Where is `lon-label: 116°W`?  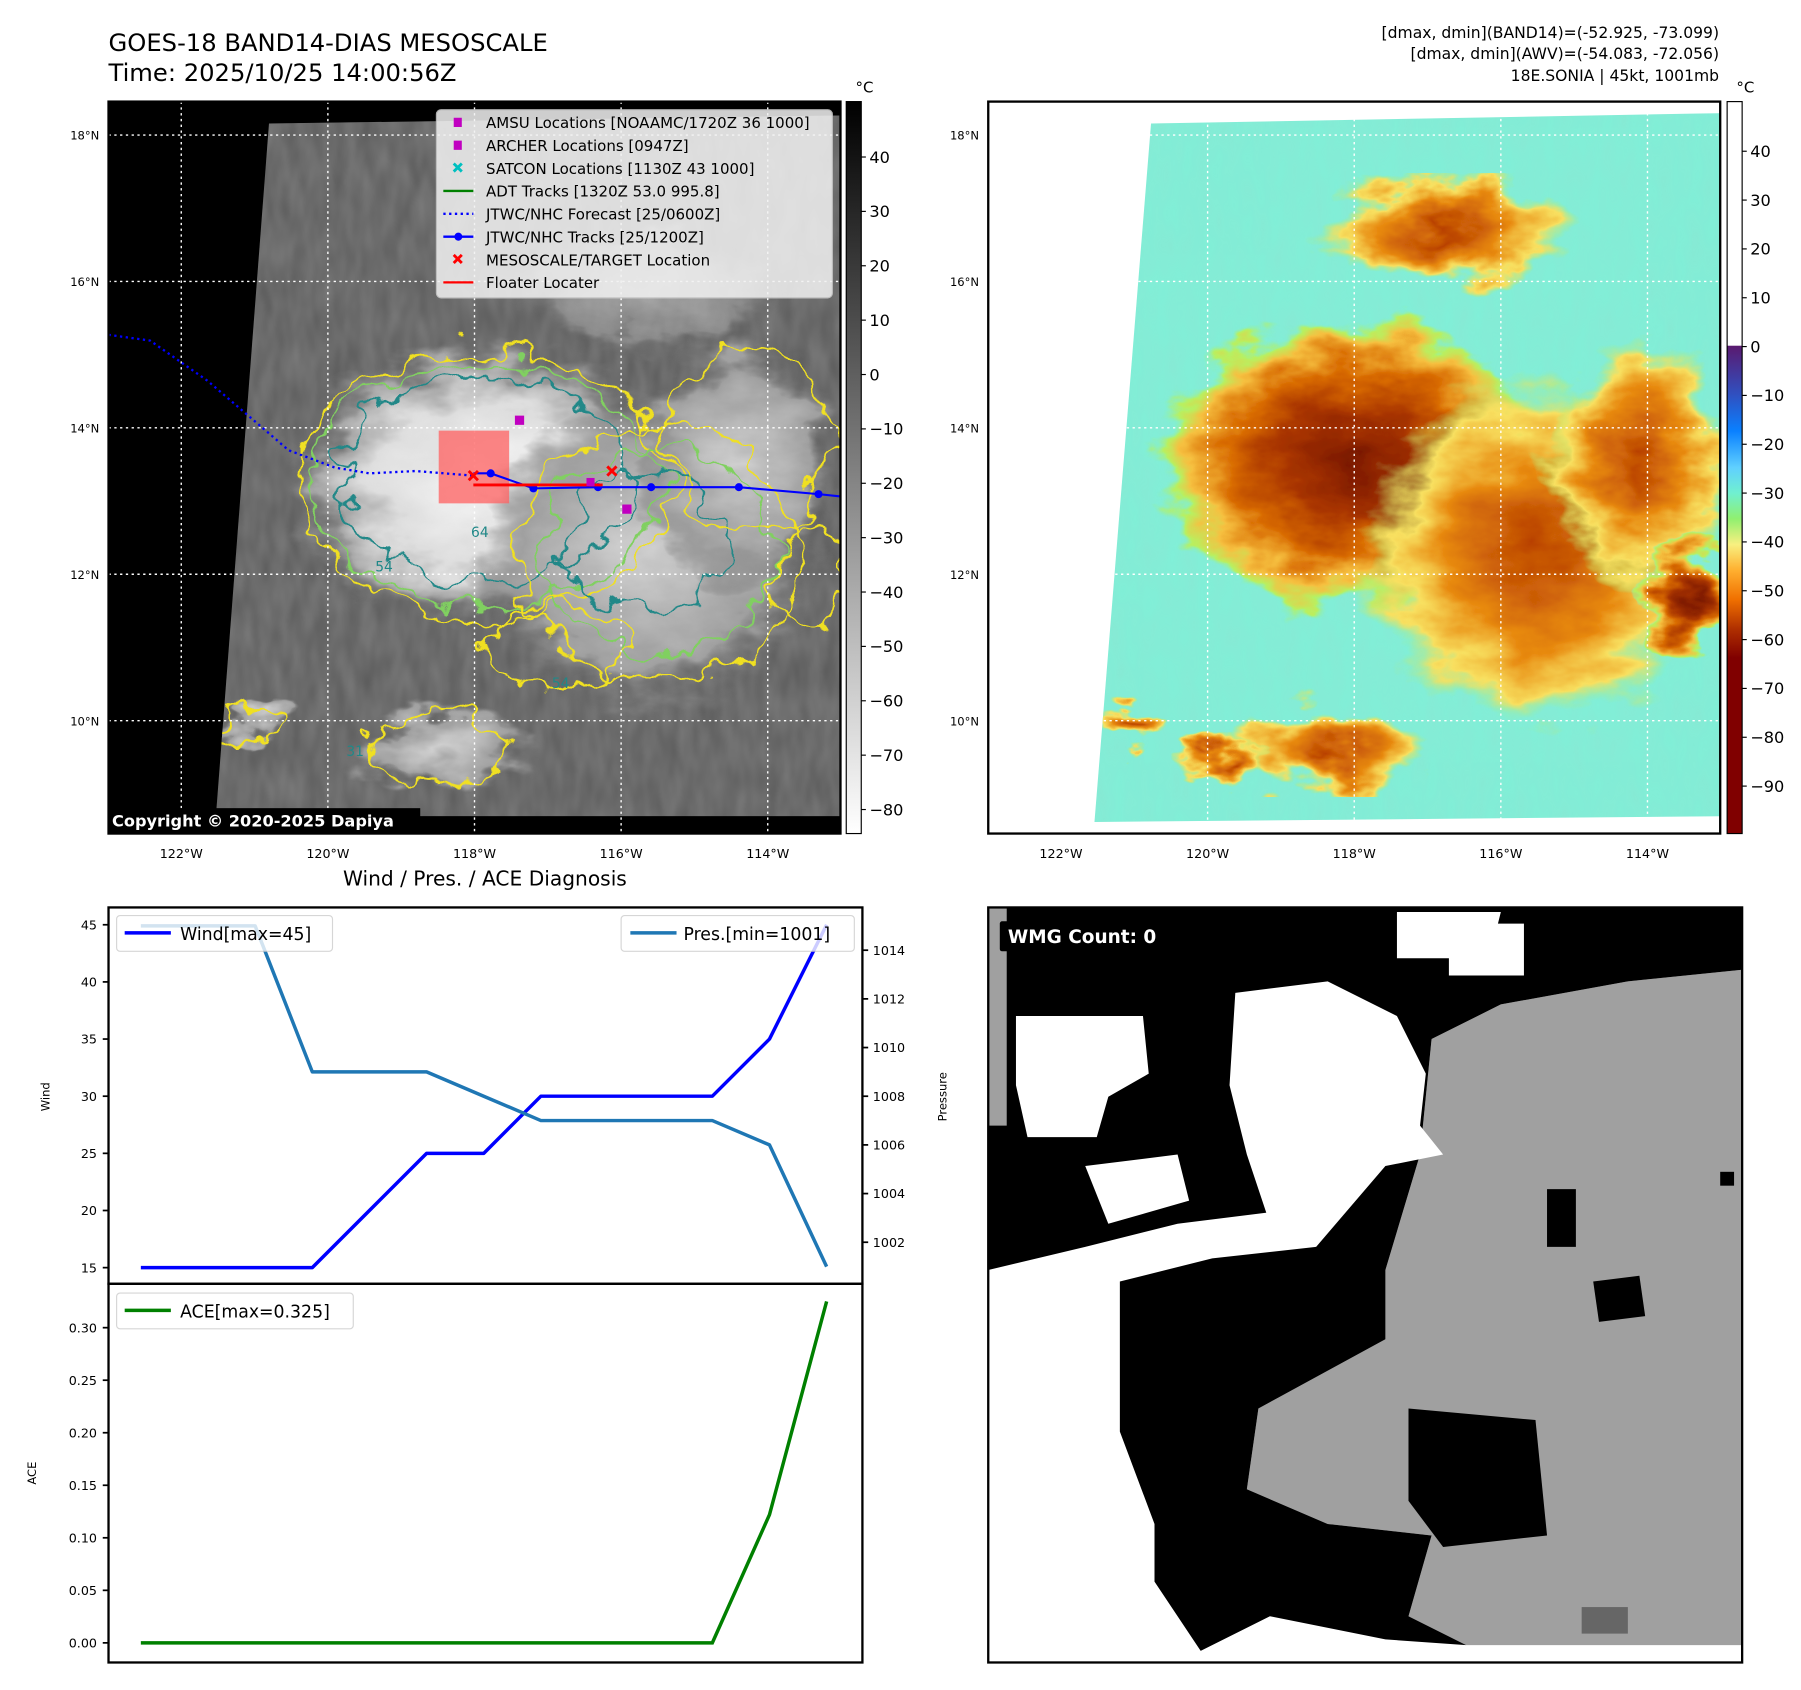
lon-label: 116°W is located at coordinates (1501, 853).